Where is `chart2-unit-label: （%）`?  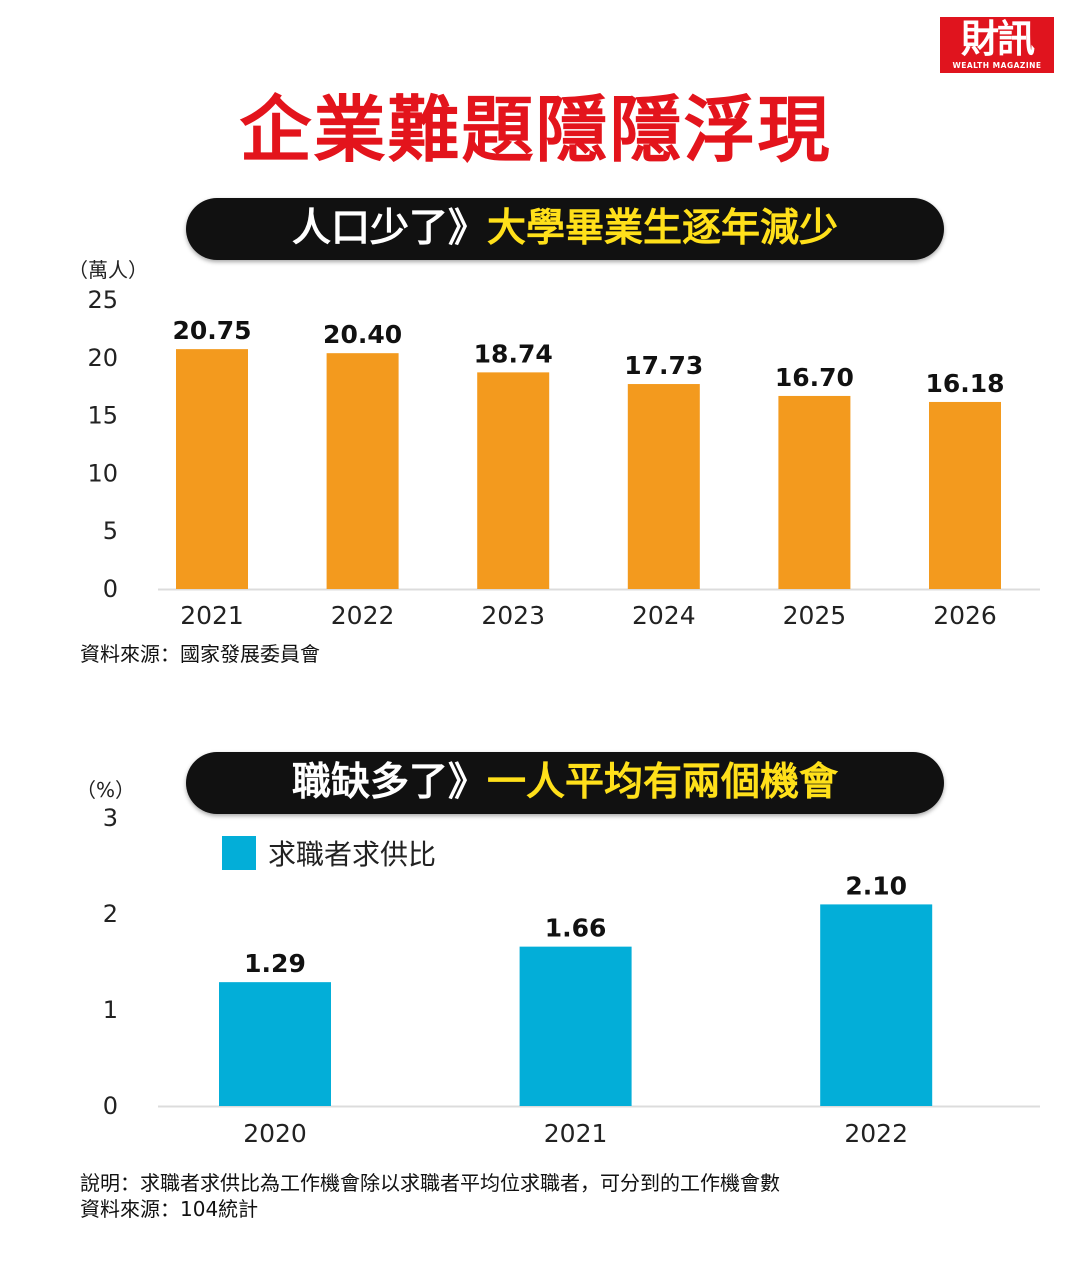
chart2-unit-label: （%） is located at coordinates (106, 790).